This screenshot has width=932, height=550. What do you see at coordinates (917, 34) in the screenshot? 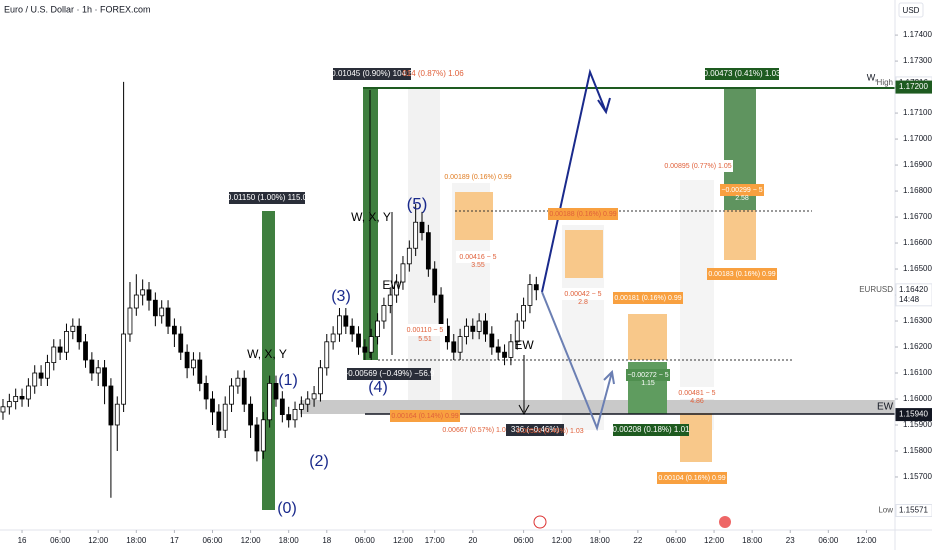
I see `y-tick-label: 1.17400` at bounding box center [917, 34].